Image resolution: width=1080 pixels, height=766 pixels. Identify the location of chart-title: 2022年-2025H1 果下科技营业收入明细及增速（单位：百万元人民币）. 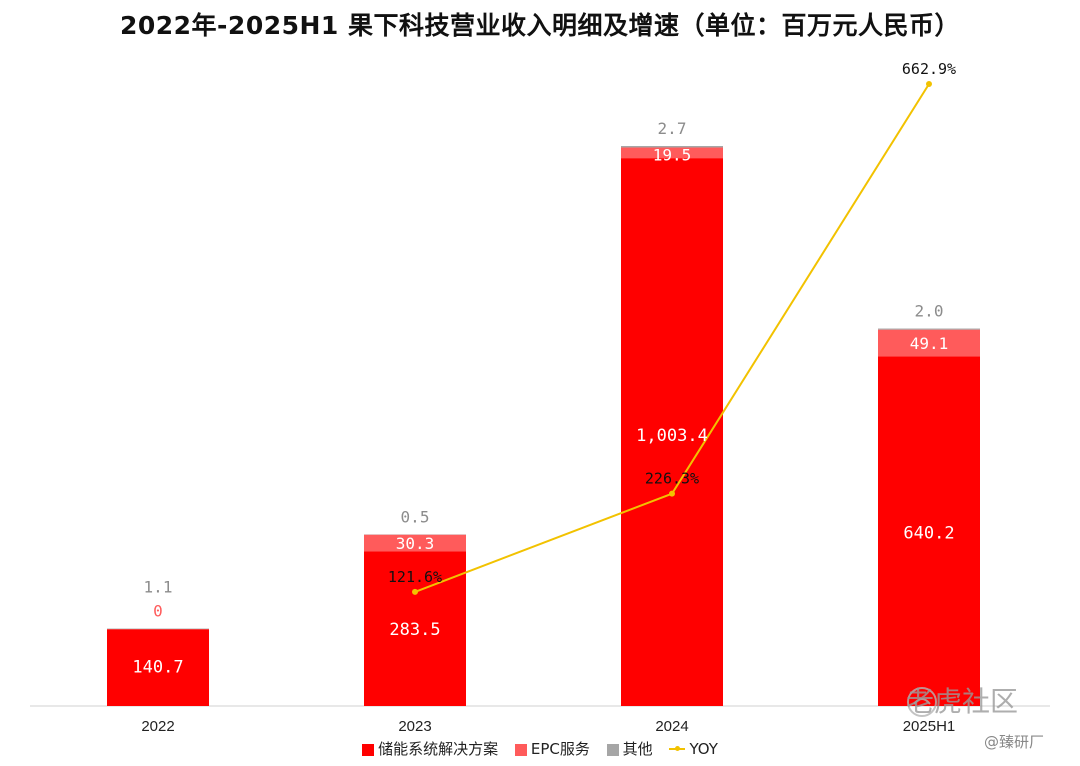
(540, 25).